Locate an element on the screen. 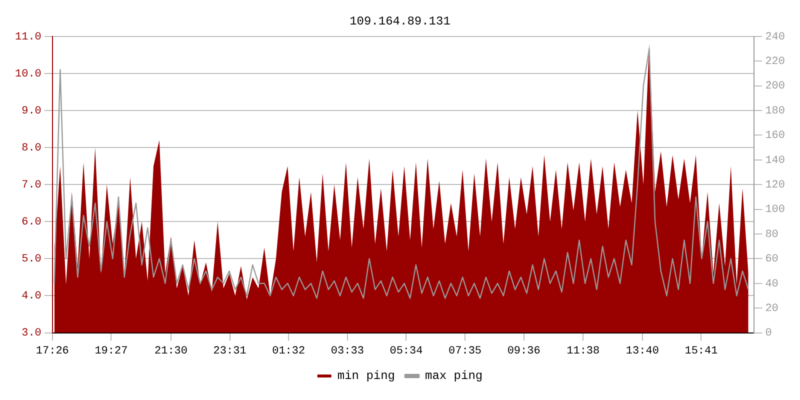 The width and height of the screenshot is (800, 400). y-tick-label: 8.0 is located at coordinates (32, 148).